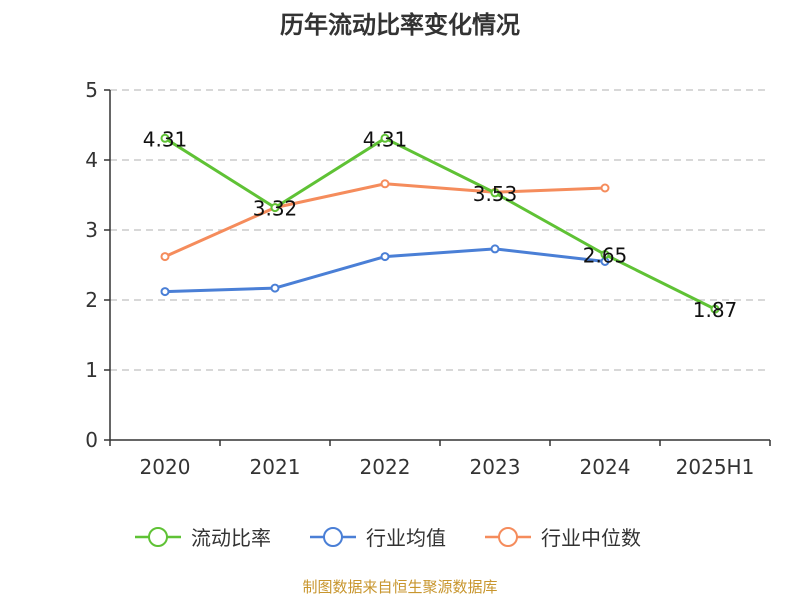 This screenshot has height=600, width=800. What do you see at coordinates (385, 220) in the screenshot?
I see `series-line` at bounding box center [385, 220].